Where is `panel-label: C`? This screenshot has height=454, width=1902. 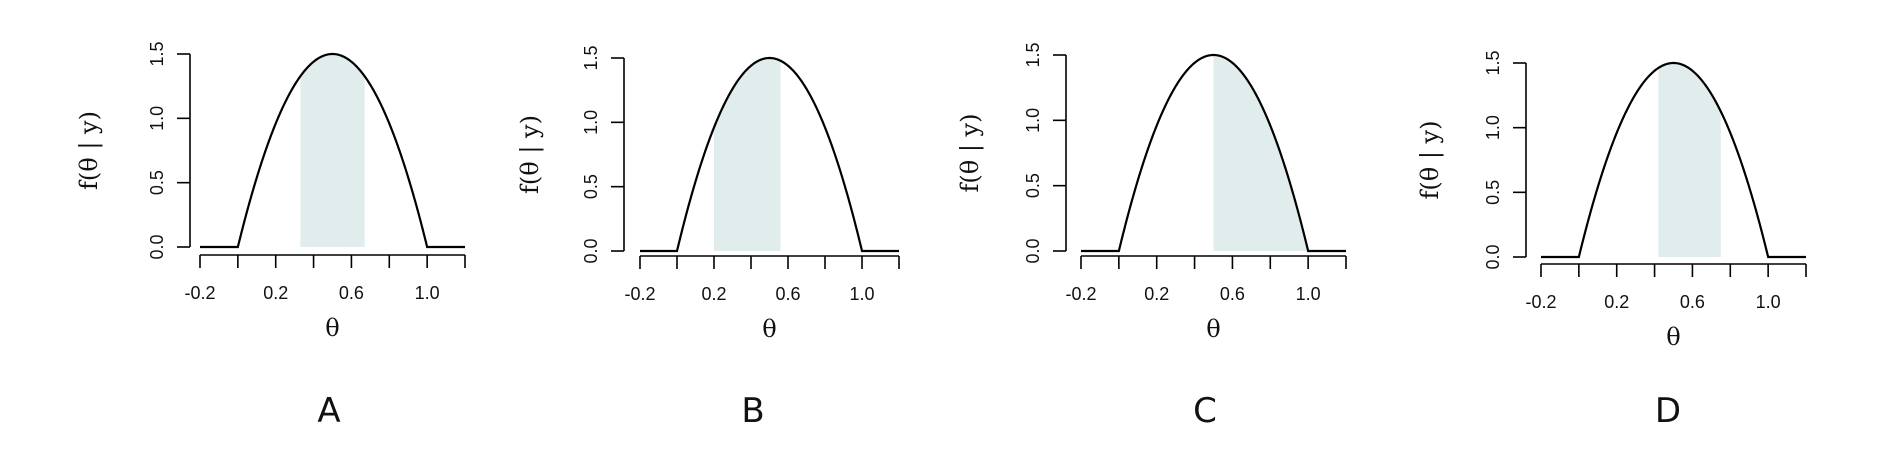 panel-label: C is located at coordinates (1205, 411).